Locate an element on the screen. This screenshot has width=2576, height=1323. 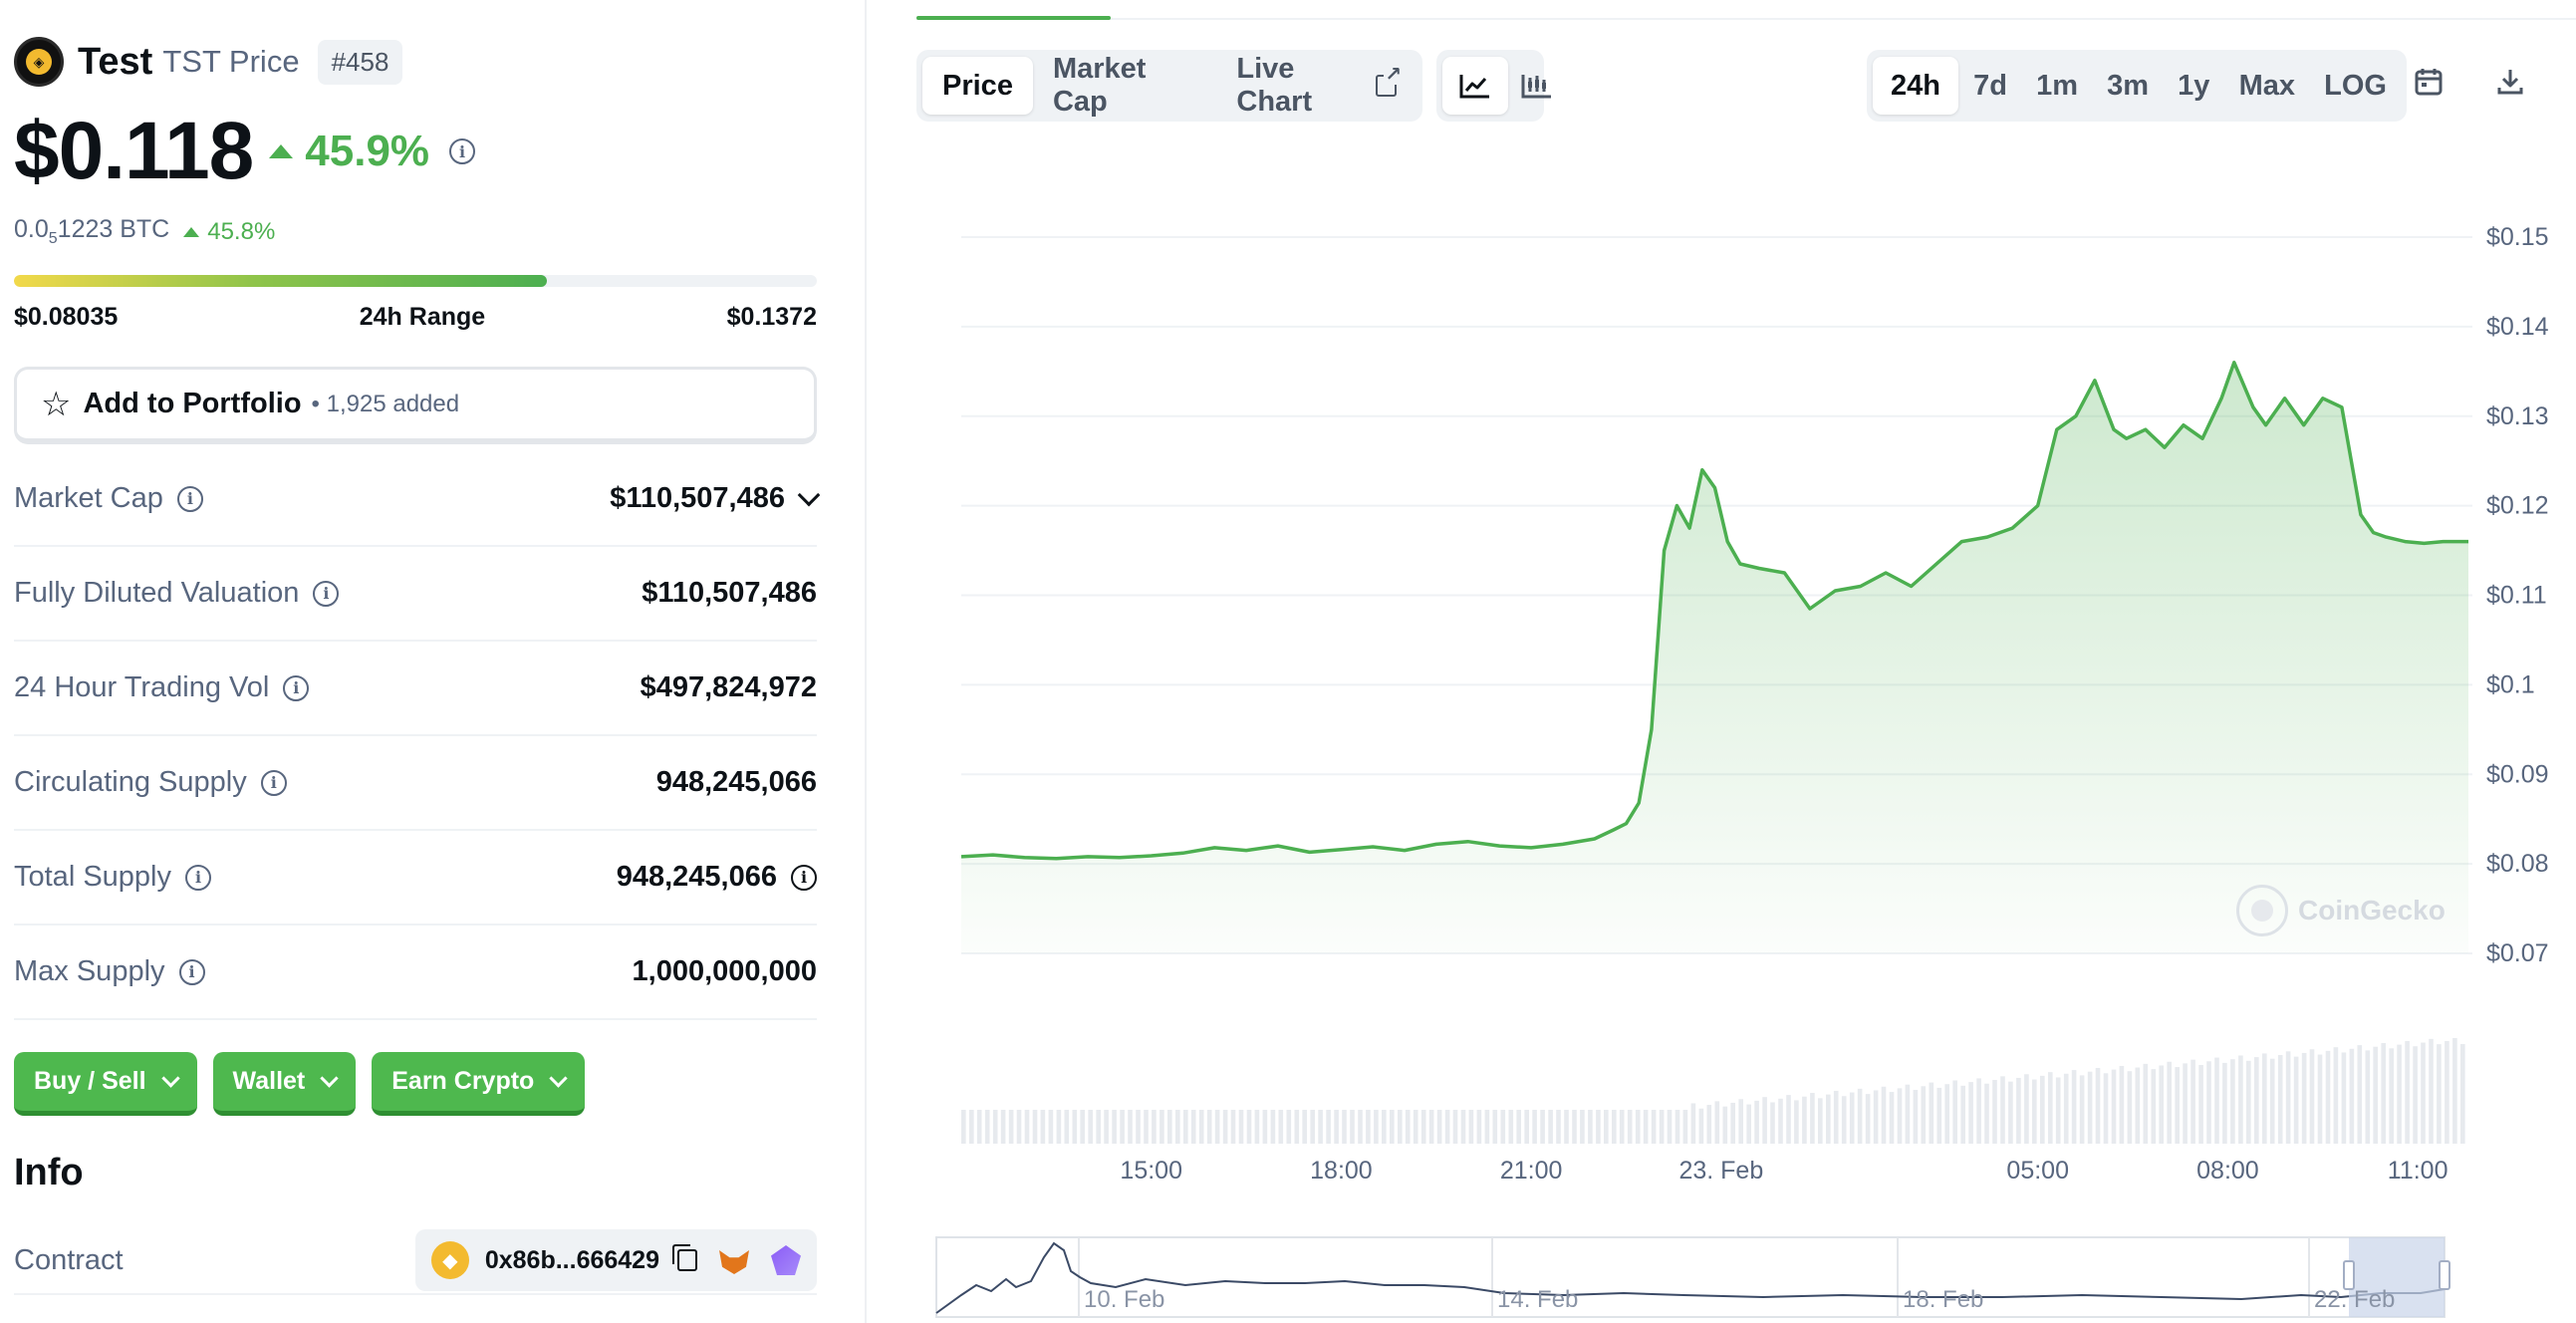
y-tick-label: $0.12 is located at coordinates (2517, 506).